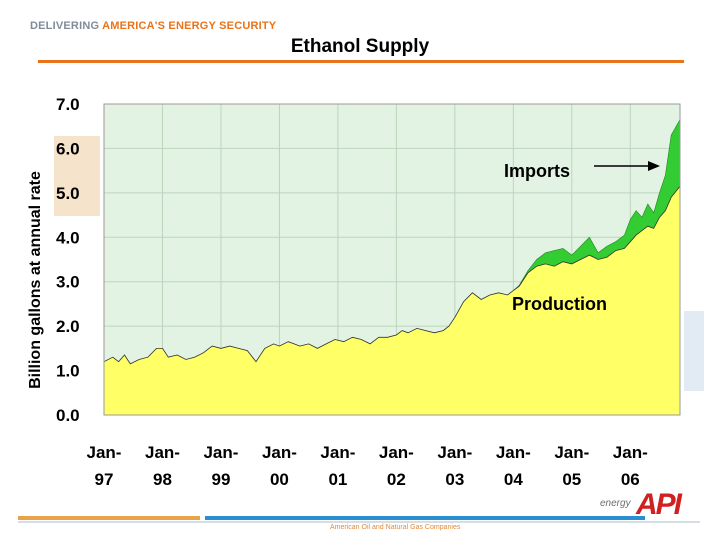  What do you see at coordinates (694, 351) in the screenshot?
I see `decor-blue-block` at bounding box center [694, 351].